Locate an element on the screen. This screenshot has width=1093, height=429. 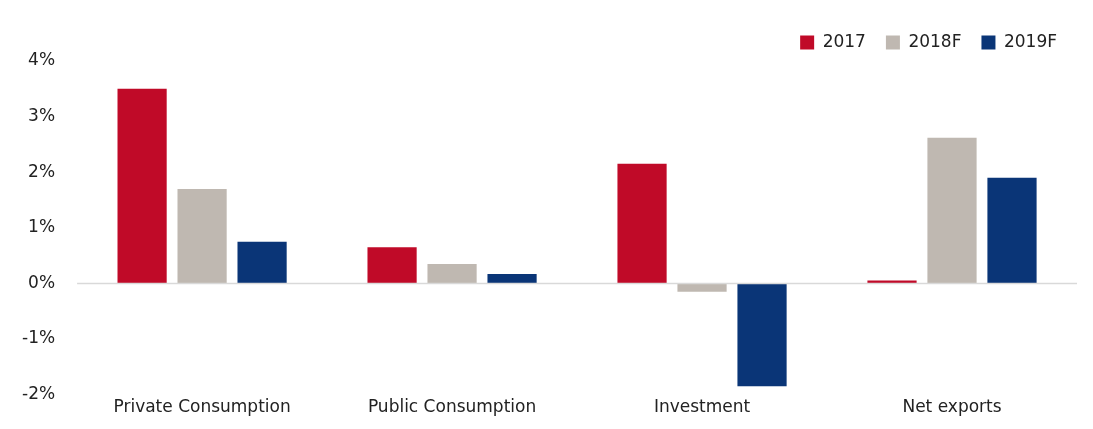
y-tick-label: 1% is located at coordinates (42, 226).